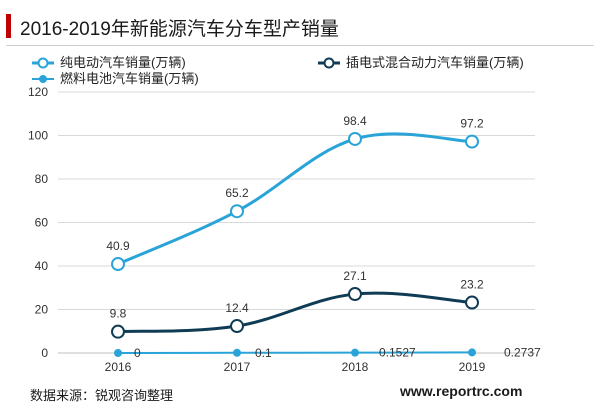  Describe the element at coordinates (435, 62) in the screenshot. I see `legend-label-1: 插电式混合动力汽车销量(万辆)` at that location.